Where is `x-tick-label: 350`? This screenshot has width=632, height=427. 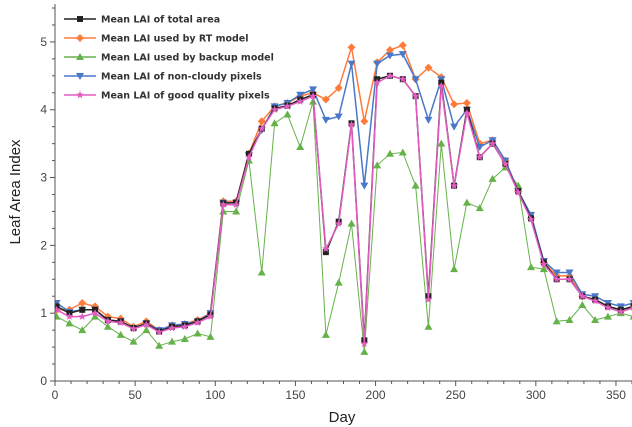 x-tick-label: 350 is located at coordinates (616, 395).